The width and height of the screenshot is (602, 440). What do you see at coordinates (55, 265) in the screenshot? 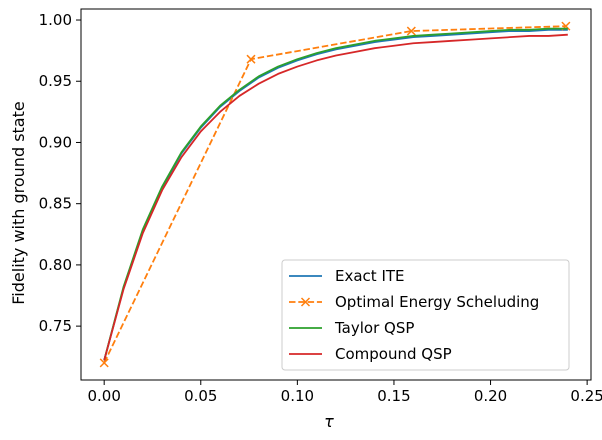
I see `y-tick-label: 0.80` at bounding box center [55, 265].